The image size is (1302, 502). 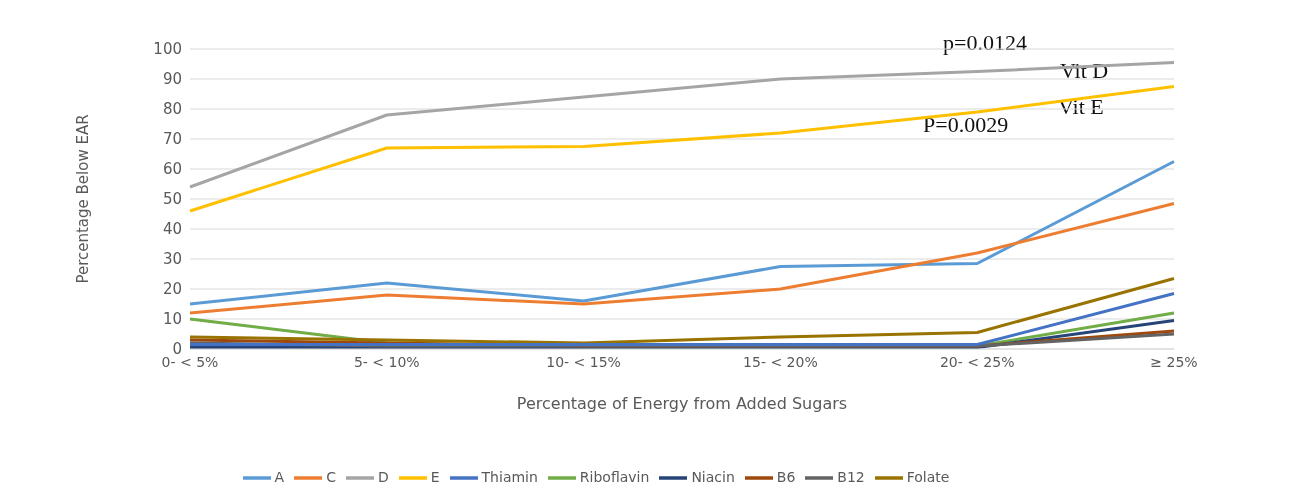 I want to click on x-tick-label: 5- < 10%, so click(x=386, y=361).